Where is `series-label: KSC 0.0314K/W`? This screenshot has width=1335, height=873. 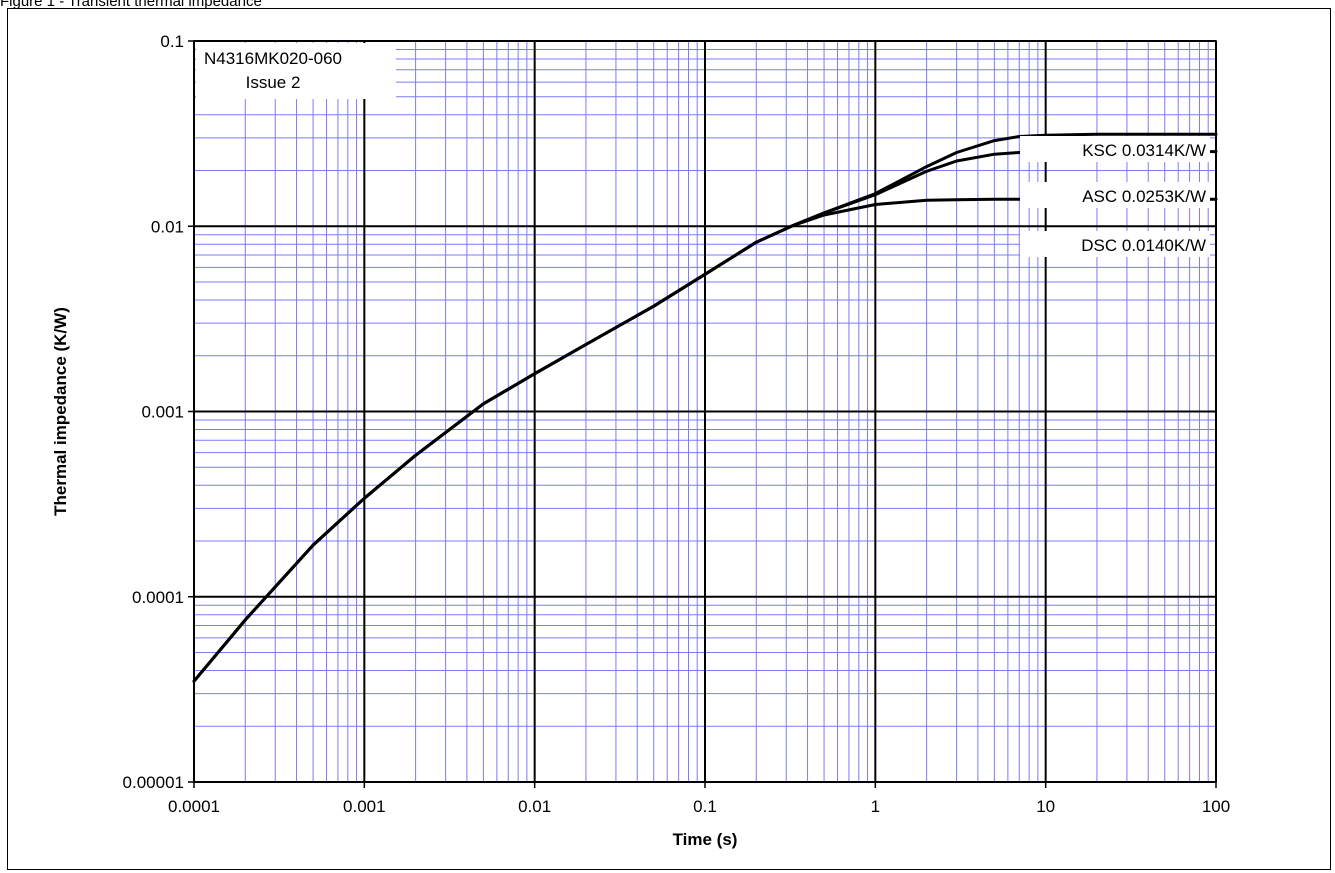 series-label: KSC 0.0314K/W is located at coordinates (1144, 150).